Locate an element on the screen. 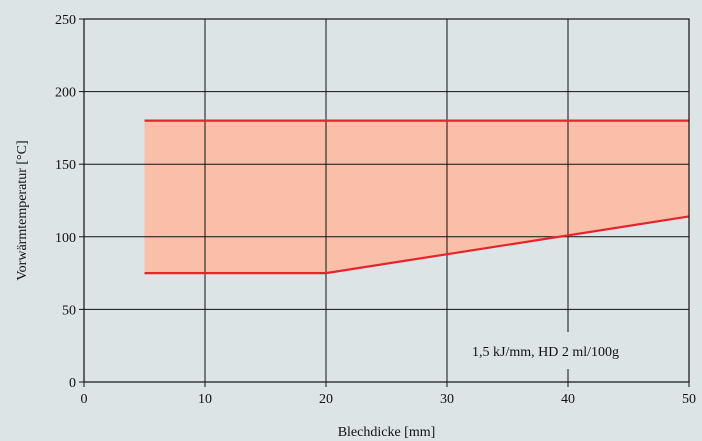  x-tick-label: 0 is located at coordinates (84, 399).